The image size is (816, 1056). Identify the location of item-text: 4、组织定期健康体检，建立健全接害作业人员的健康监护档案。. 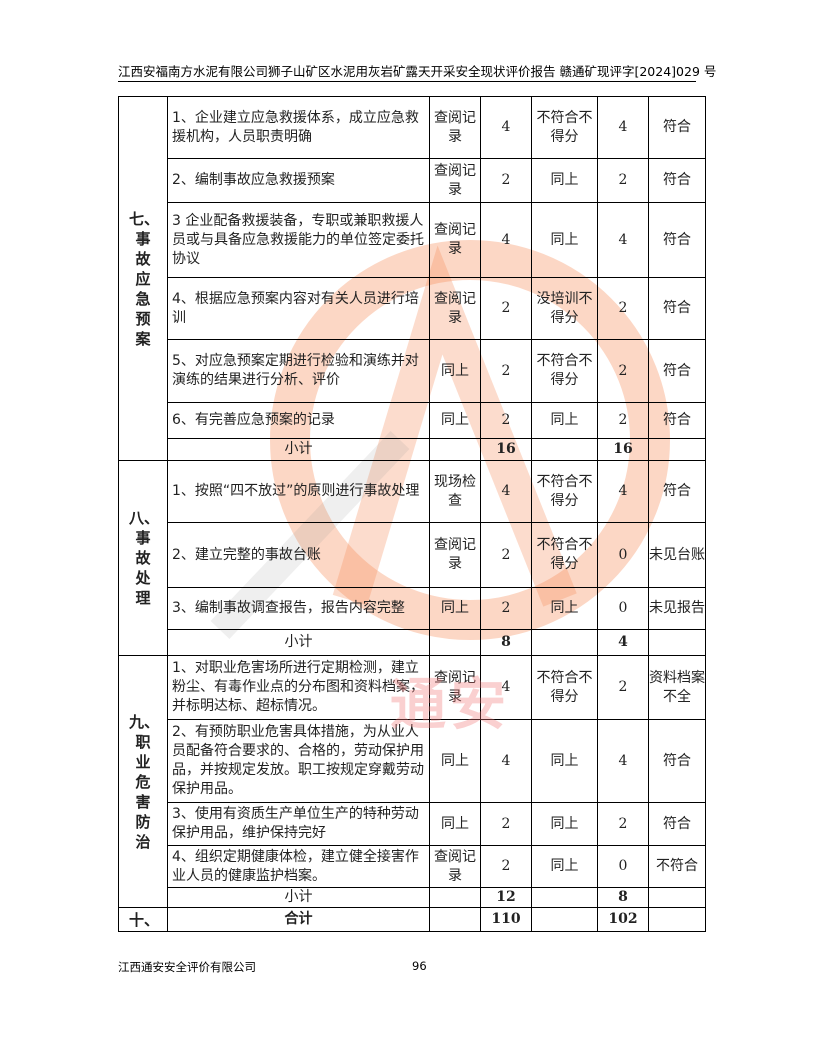
(298, 866).